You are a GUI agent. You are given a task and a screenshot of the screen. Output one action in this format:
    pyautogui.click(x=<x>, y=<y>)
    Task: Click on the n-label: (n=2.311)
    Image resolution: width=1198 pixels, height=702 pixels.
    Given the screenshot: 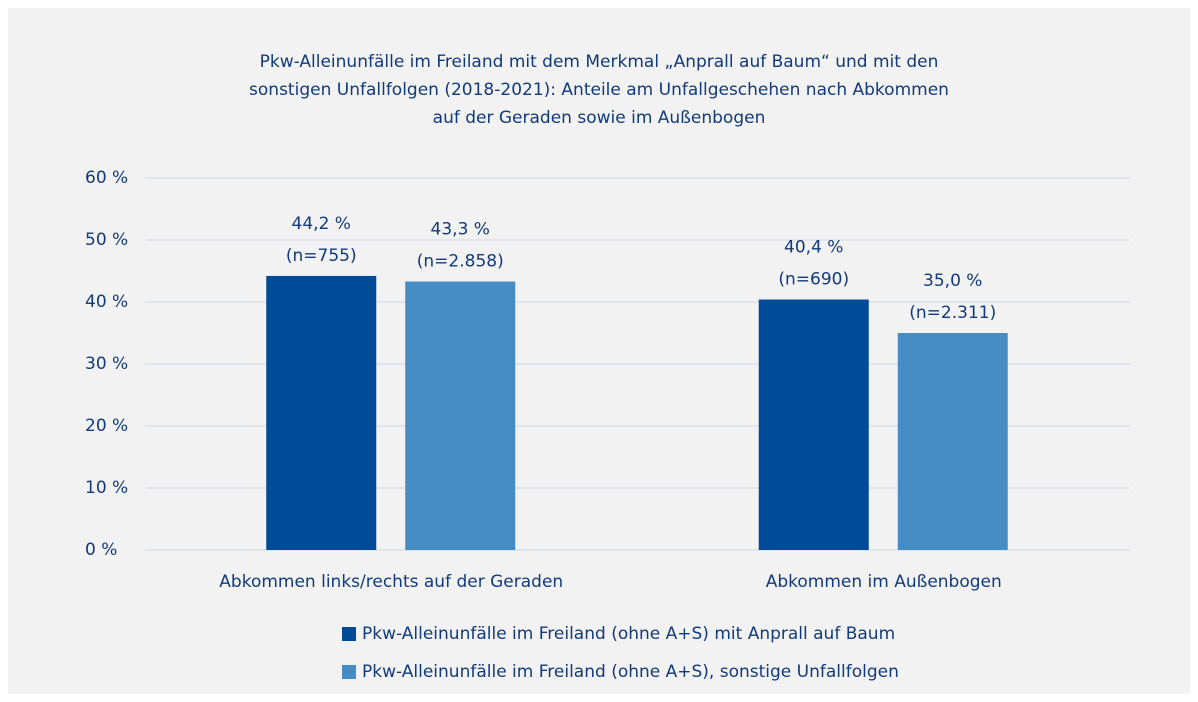 What is the action you would take?
    pyautogui.click(x=952, y=313)
    